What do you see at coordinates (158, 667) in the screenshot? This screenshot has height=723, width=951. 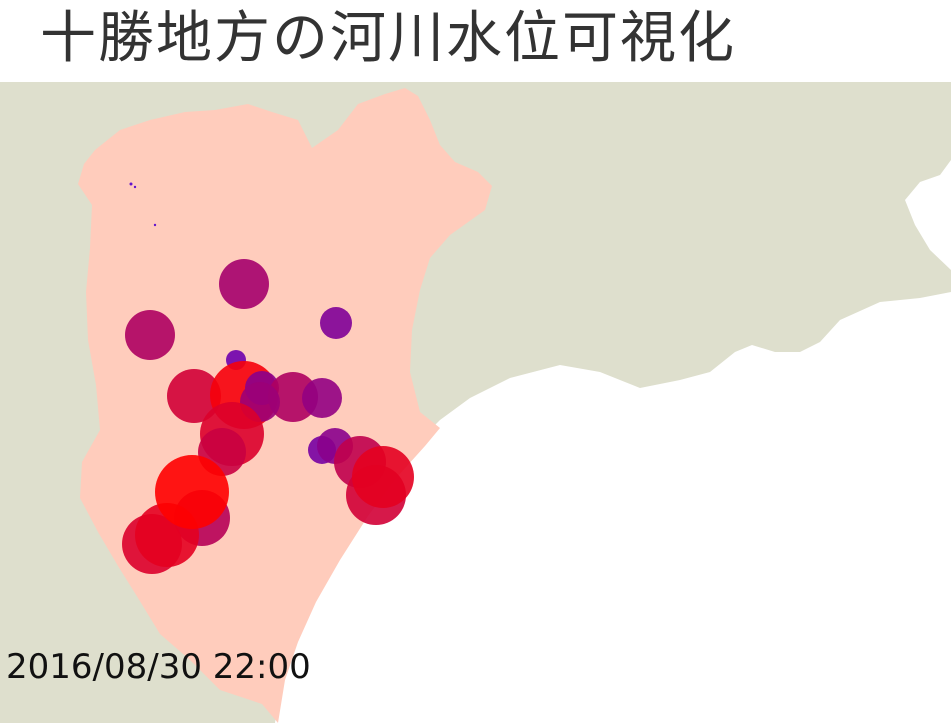 I see `timestamp: 2016/08/30 22:00` at bounding box center [158, 667].